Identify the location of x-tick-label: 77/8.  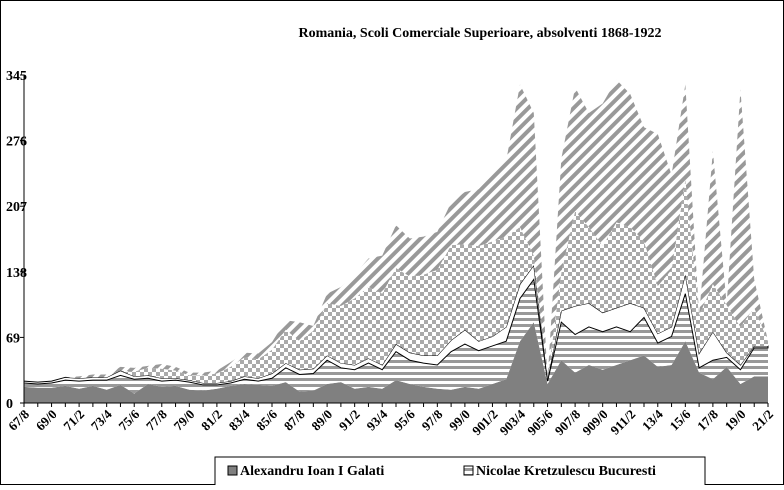
(156, 419).